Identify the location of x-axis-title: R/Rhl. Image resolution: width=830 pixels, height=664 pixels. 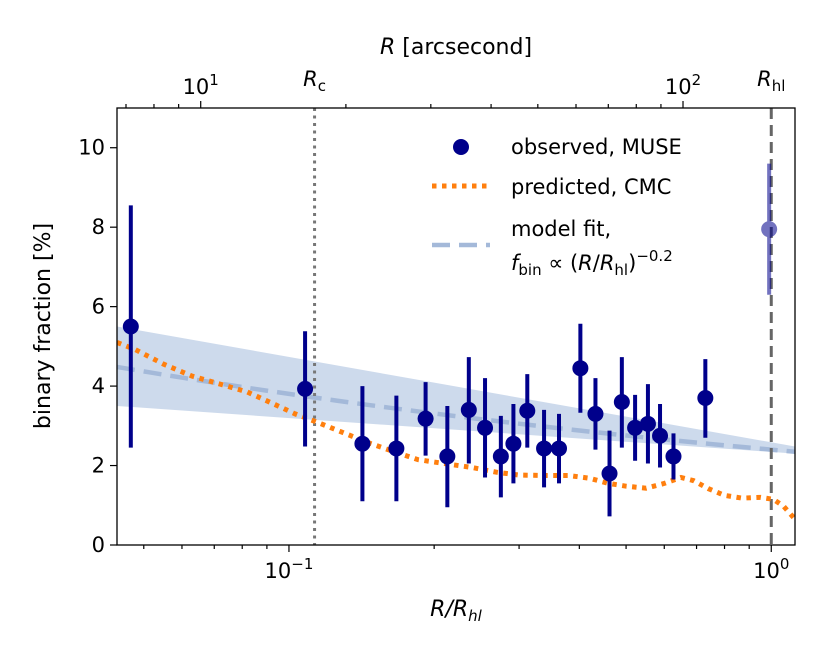
(456, 611).